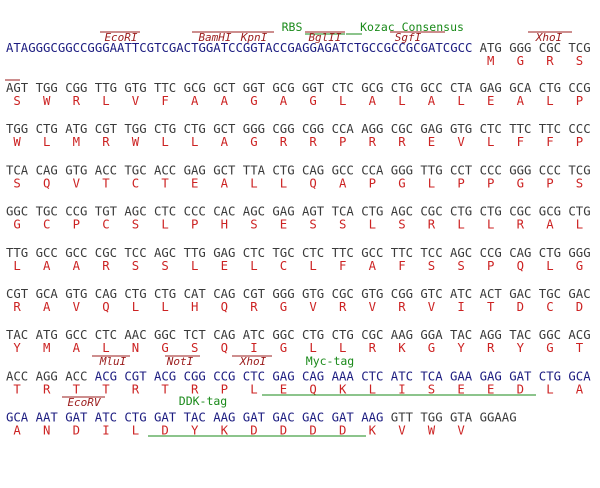  I want to click on codon: GCT, so click(224, 88).